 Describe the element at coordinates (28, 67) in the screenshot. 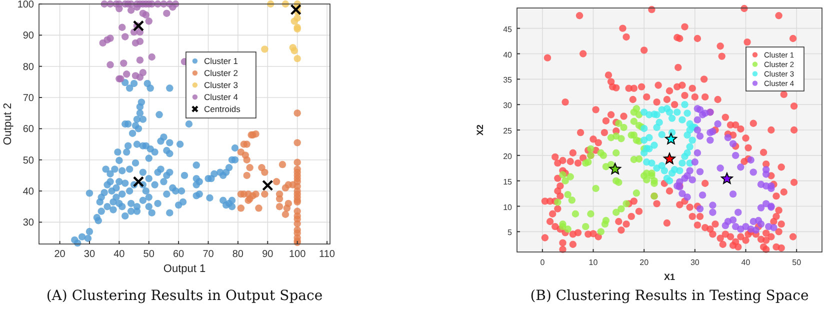

I see `y-tick-label: 80` at that location.